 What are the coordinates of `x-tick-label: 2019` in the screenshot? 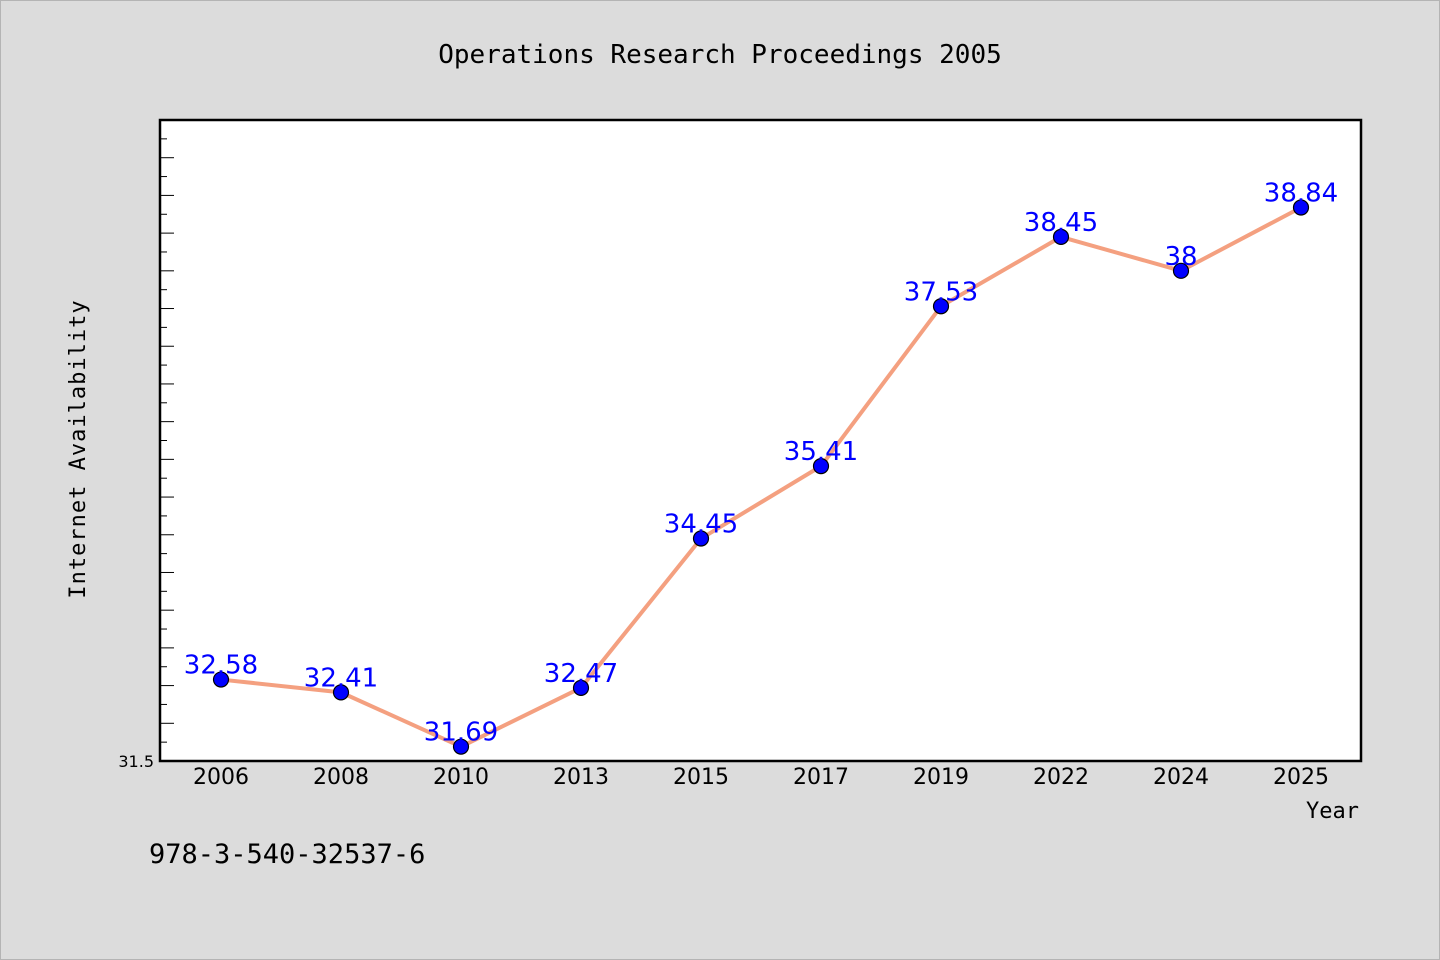 It's located at (941, 777).